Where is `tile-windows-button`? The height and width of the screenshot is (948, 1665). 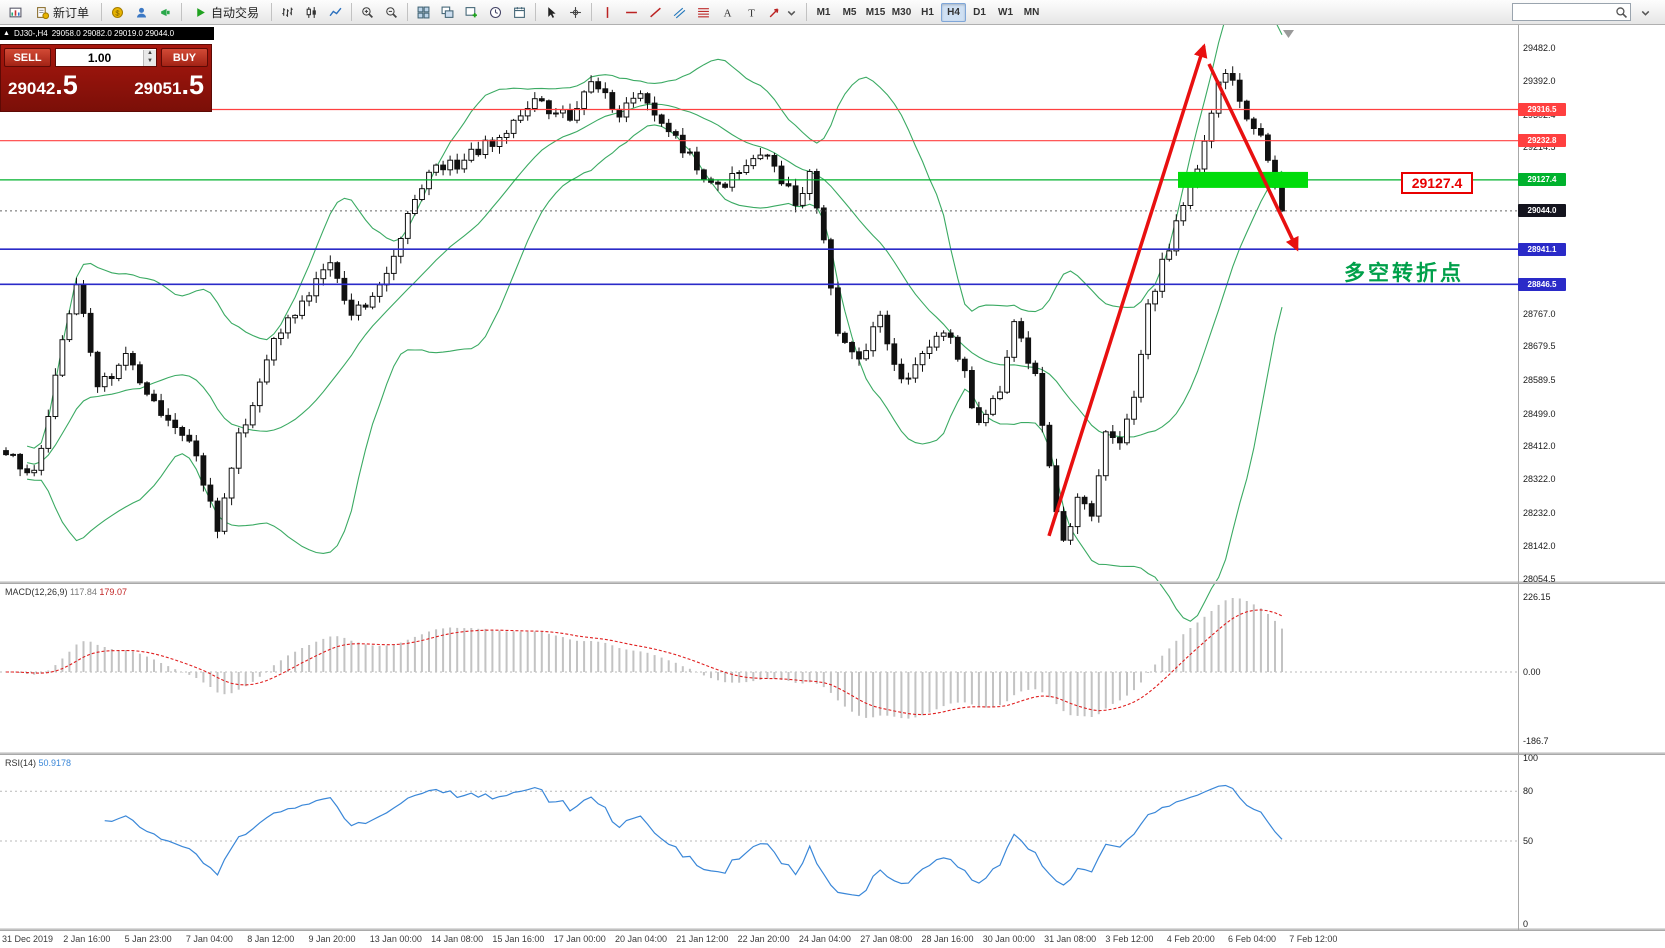
tile-windows-button is located at coordinates (423, 12).